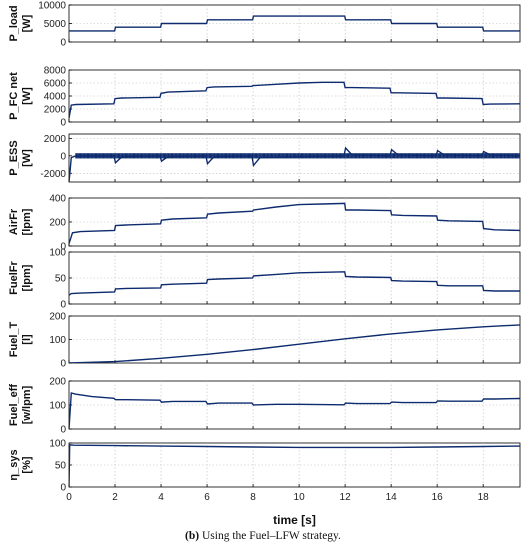  Describe the element at coordinates (207, 497) in the screenshot. I see `x-tick-label: 6` at that location.